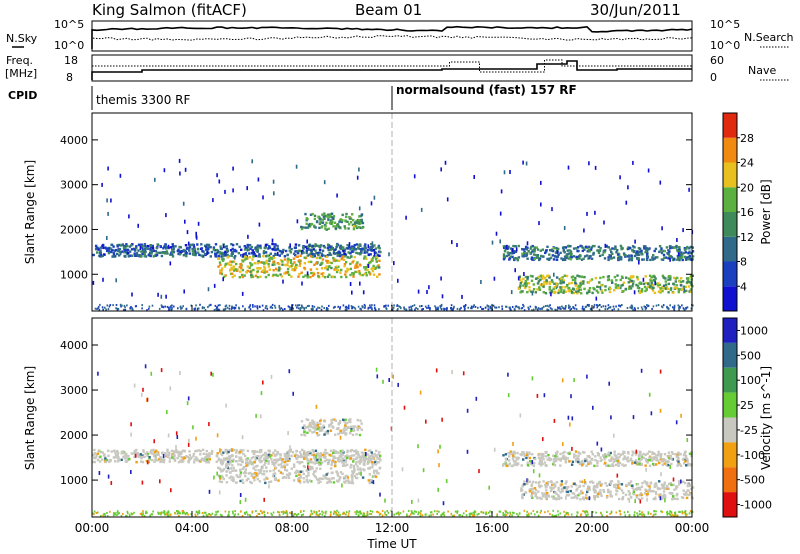 The height and width of the screenshot is (554, 800). What do you see at coordinates (69, 24) in the screenshot?
I see `nsky-tick-top: 10^5` at bounding box center [69, 24].